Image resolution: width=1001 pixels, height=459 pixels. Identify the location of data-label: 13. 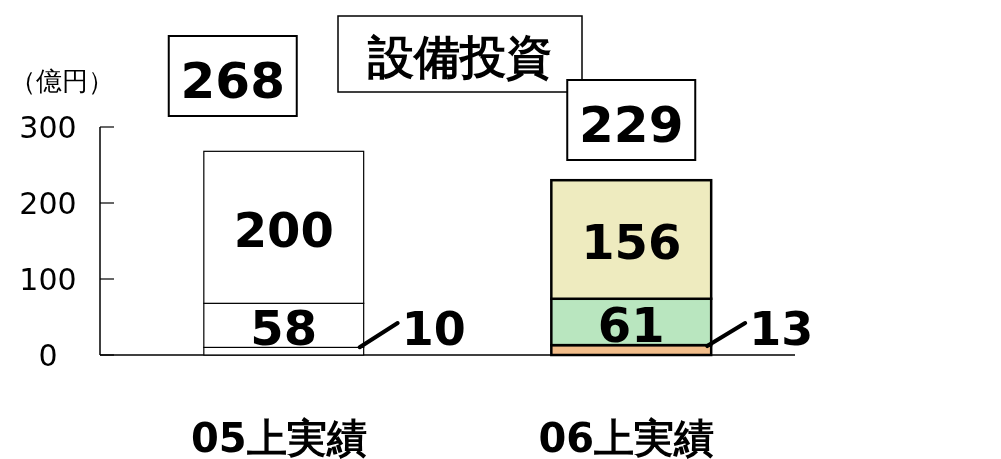
(781, 329).